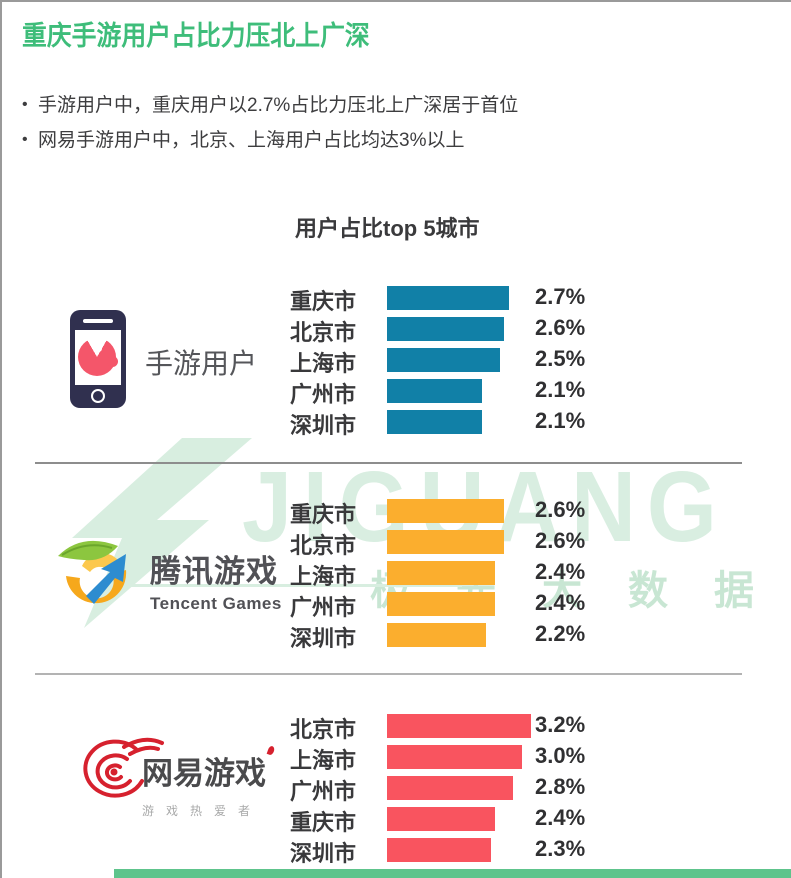 This screenshot has width=791, height=878. What do you see at coordinates (560, 633) in the screenshot?
I see `value-label: 2.2%` at bounding box center [560, 633].